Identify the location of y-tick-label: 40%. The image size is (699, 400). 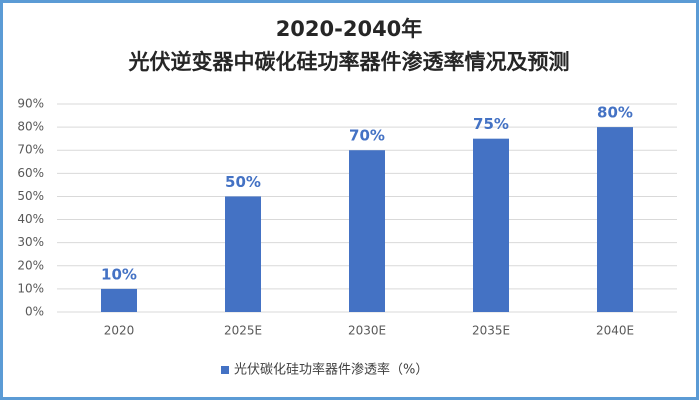
(30, 219).